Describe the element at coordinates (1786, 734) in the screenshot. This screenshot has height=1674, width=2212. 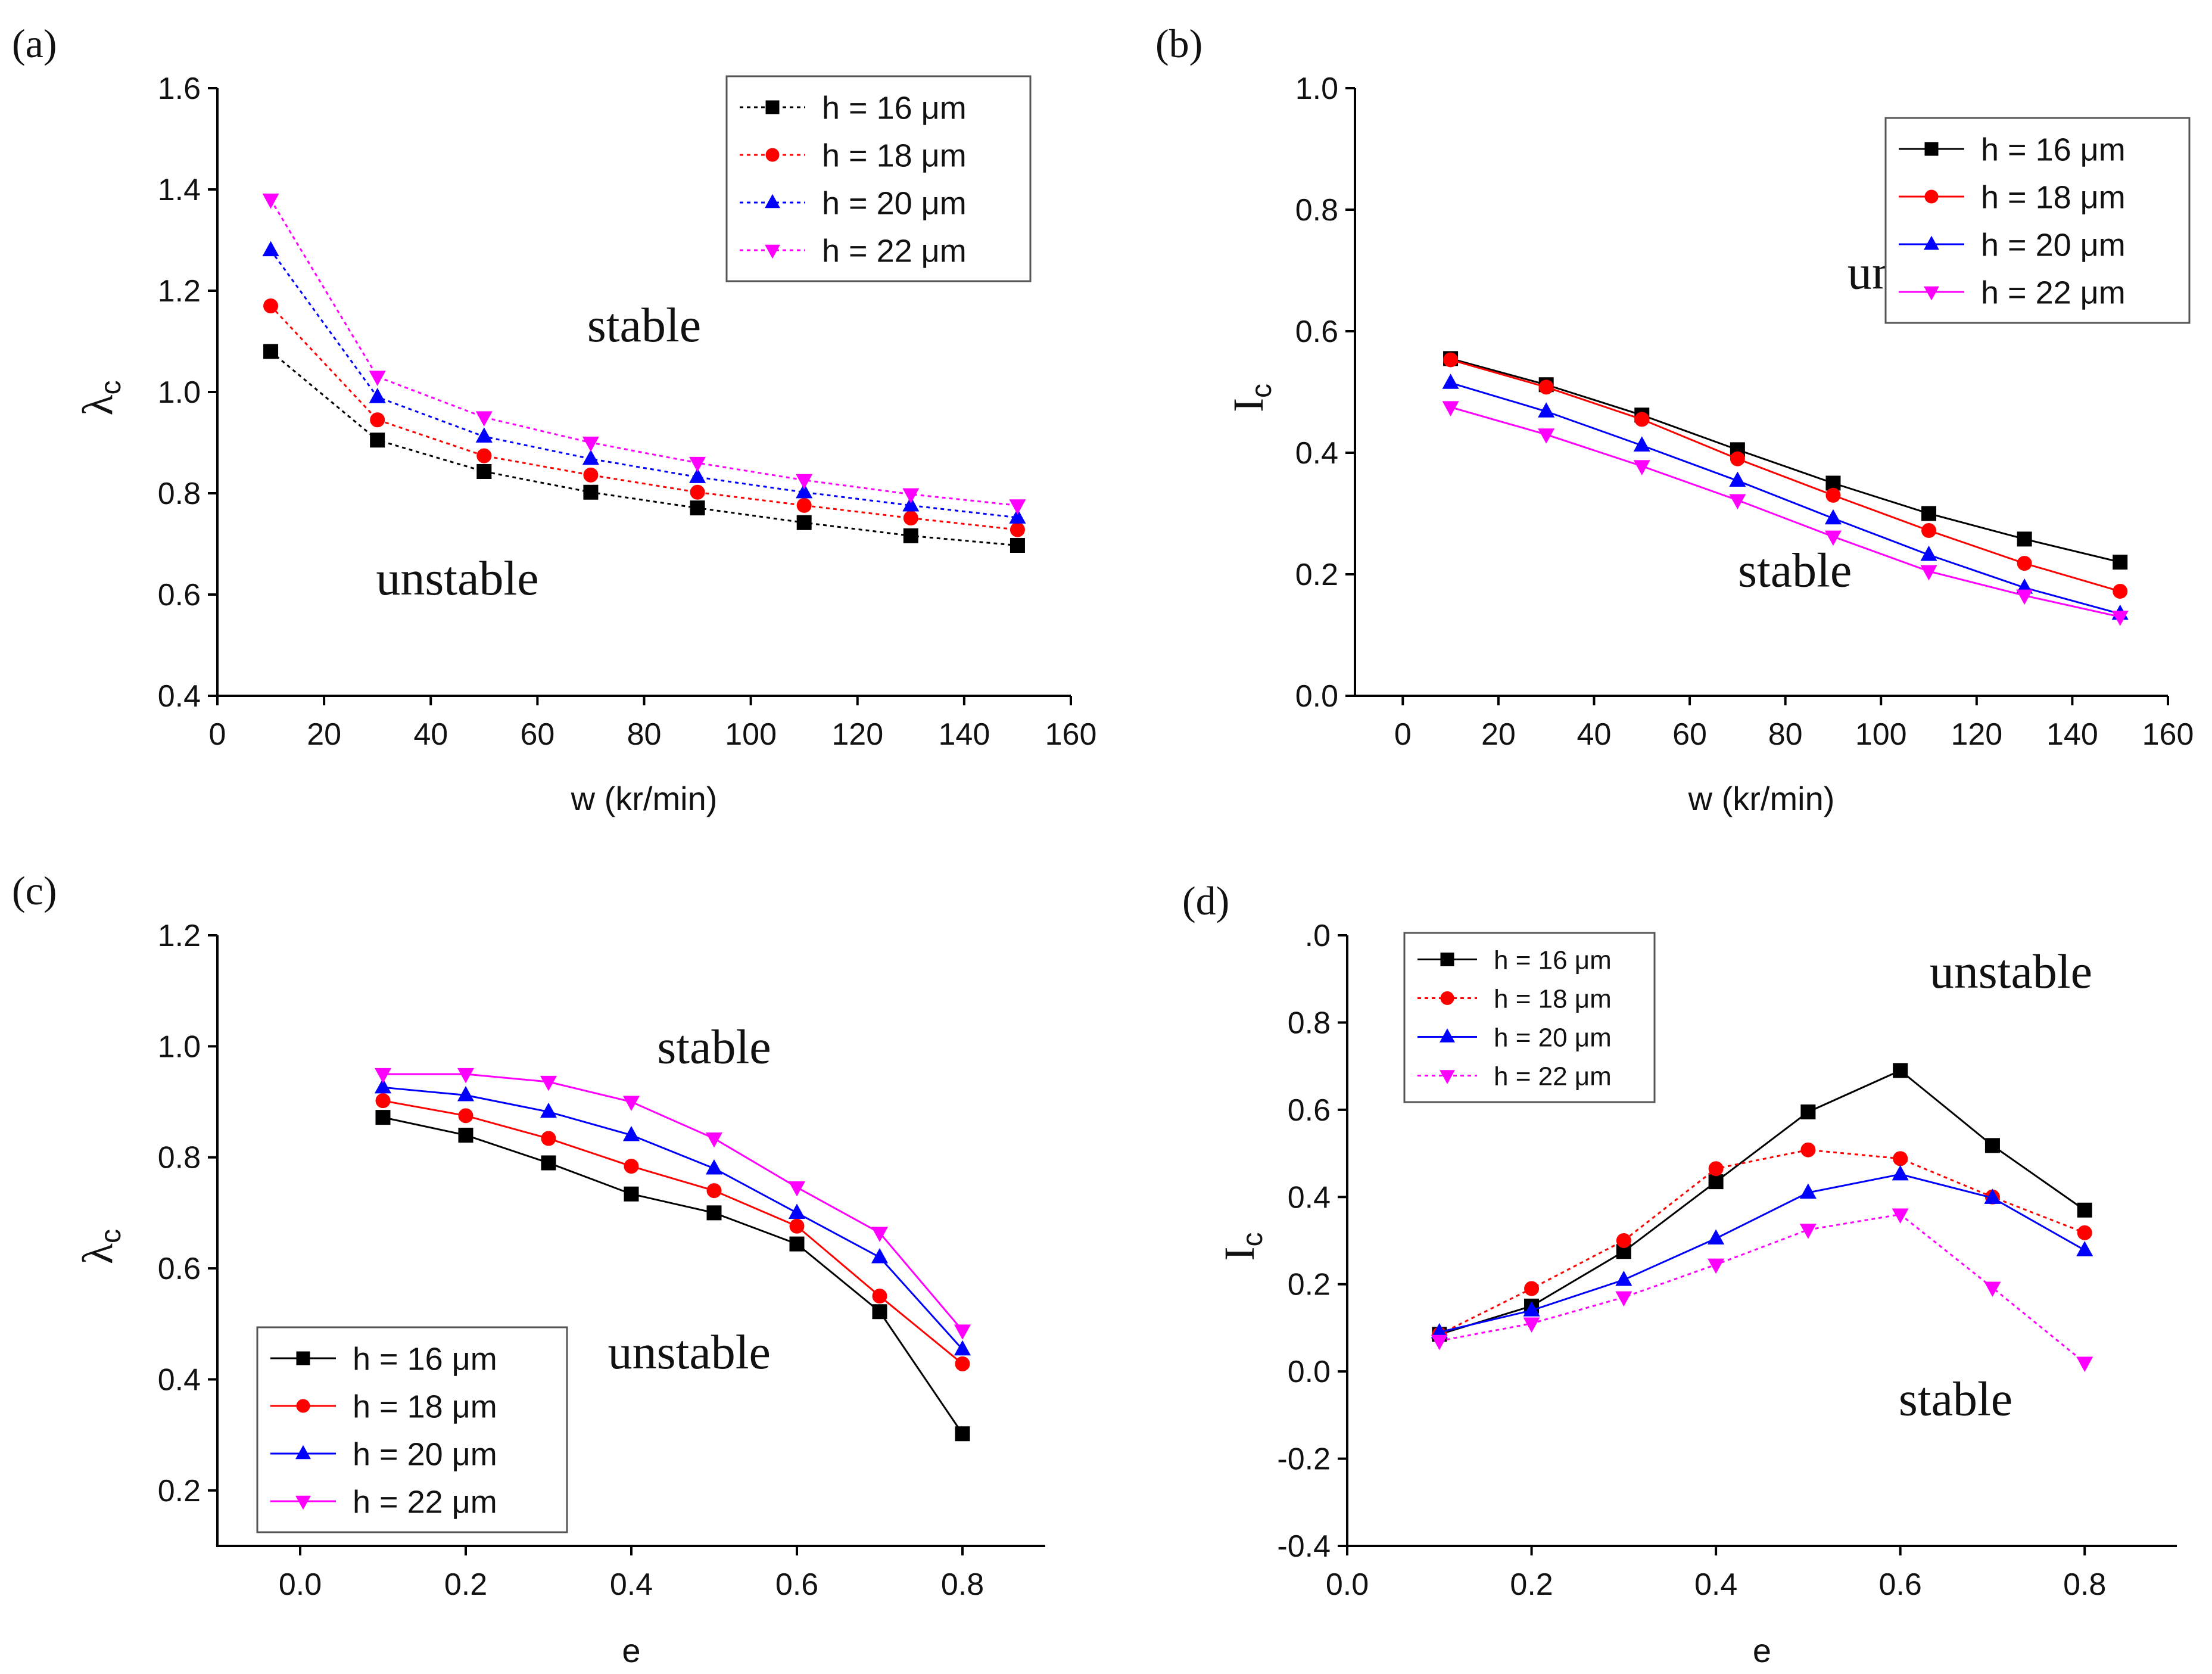
I see `x-tick-label: 80` at that location.